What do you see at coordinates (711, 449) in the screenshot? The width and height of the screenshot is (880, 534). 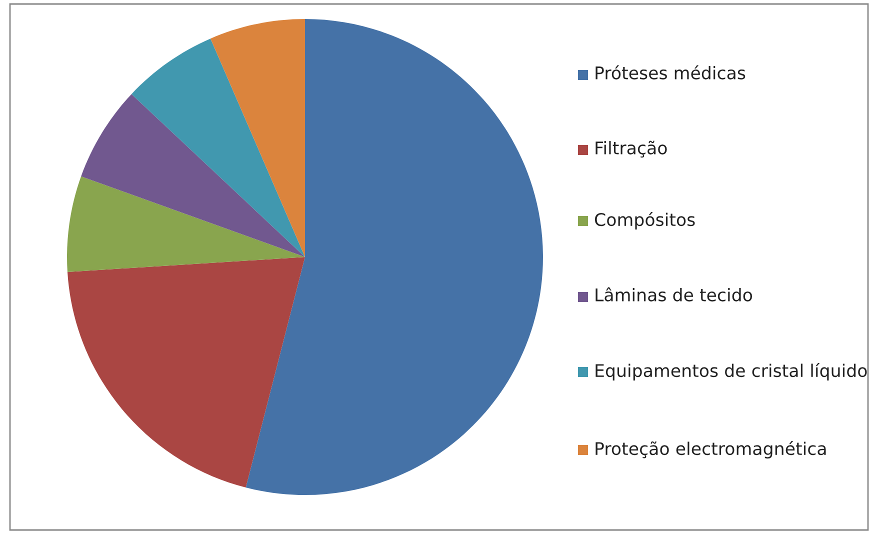 I see `legend-label: Proteção electromagnética` at bounding box center [711, 449].